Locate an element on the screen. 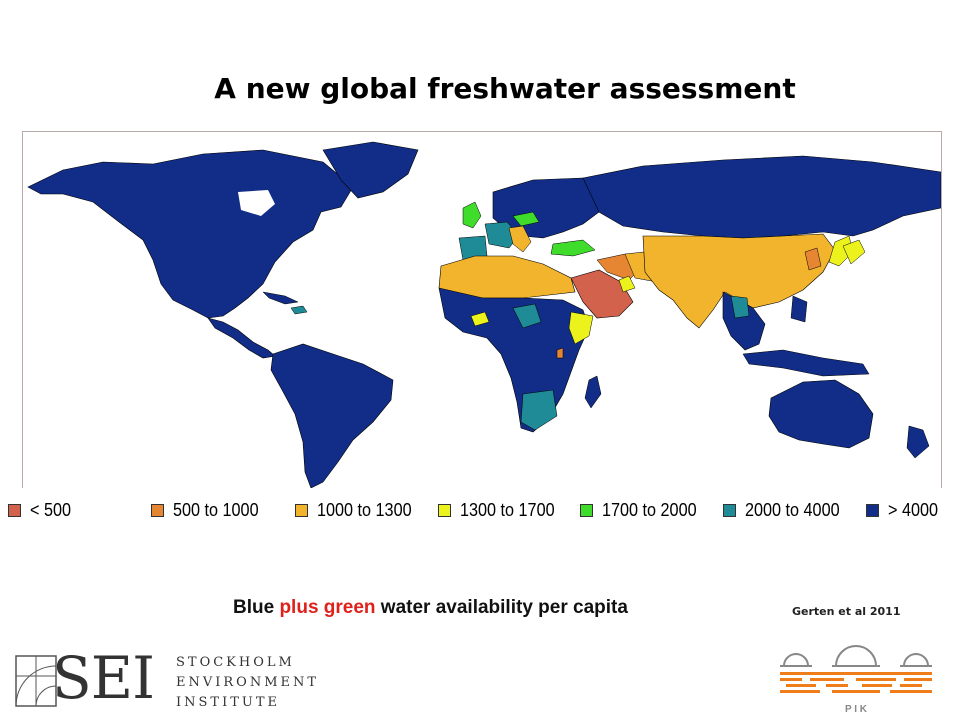  legend-label: 500 to 1000 is located at coordinates (216, 510).